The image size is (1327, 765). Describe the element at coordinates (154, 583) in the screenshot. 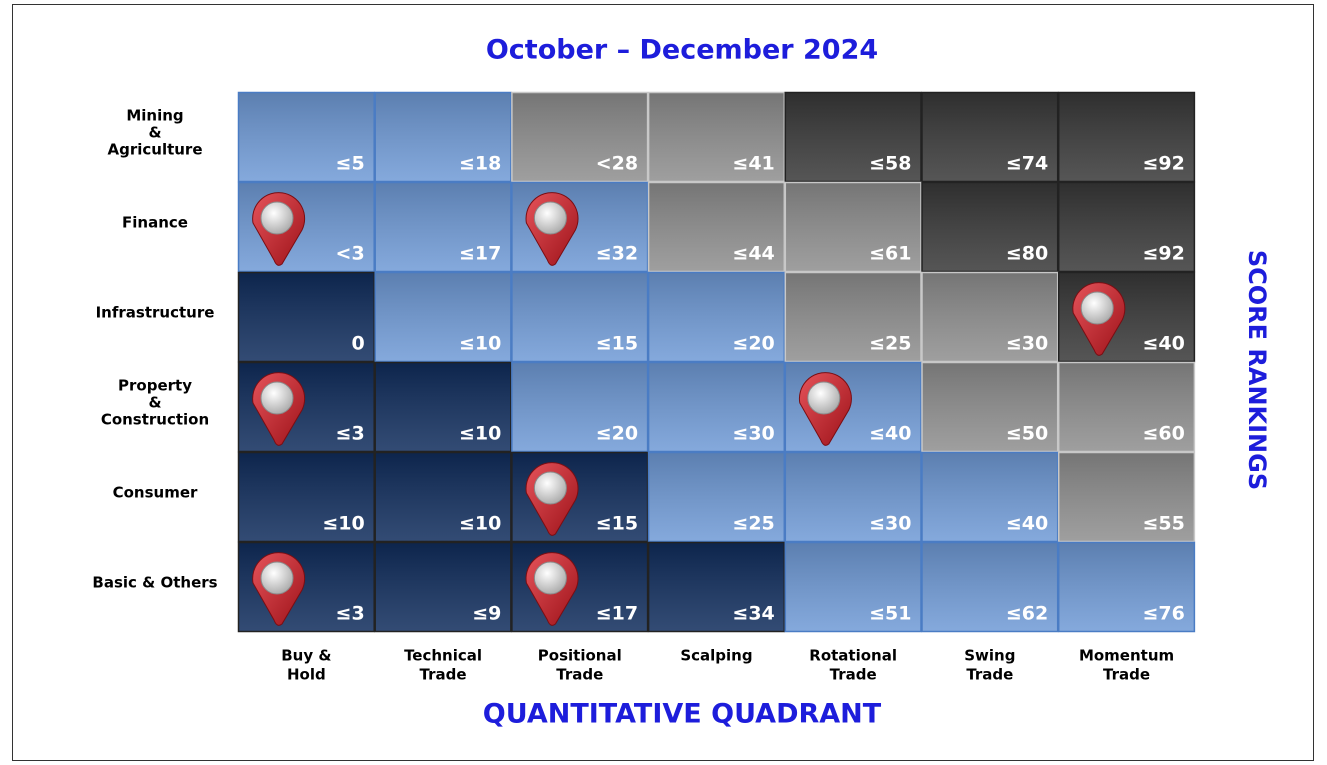

I see `row-label: Basic & Others` at that location.